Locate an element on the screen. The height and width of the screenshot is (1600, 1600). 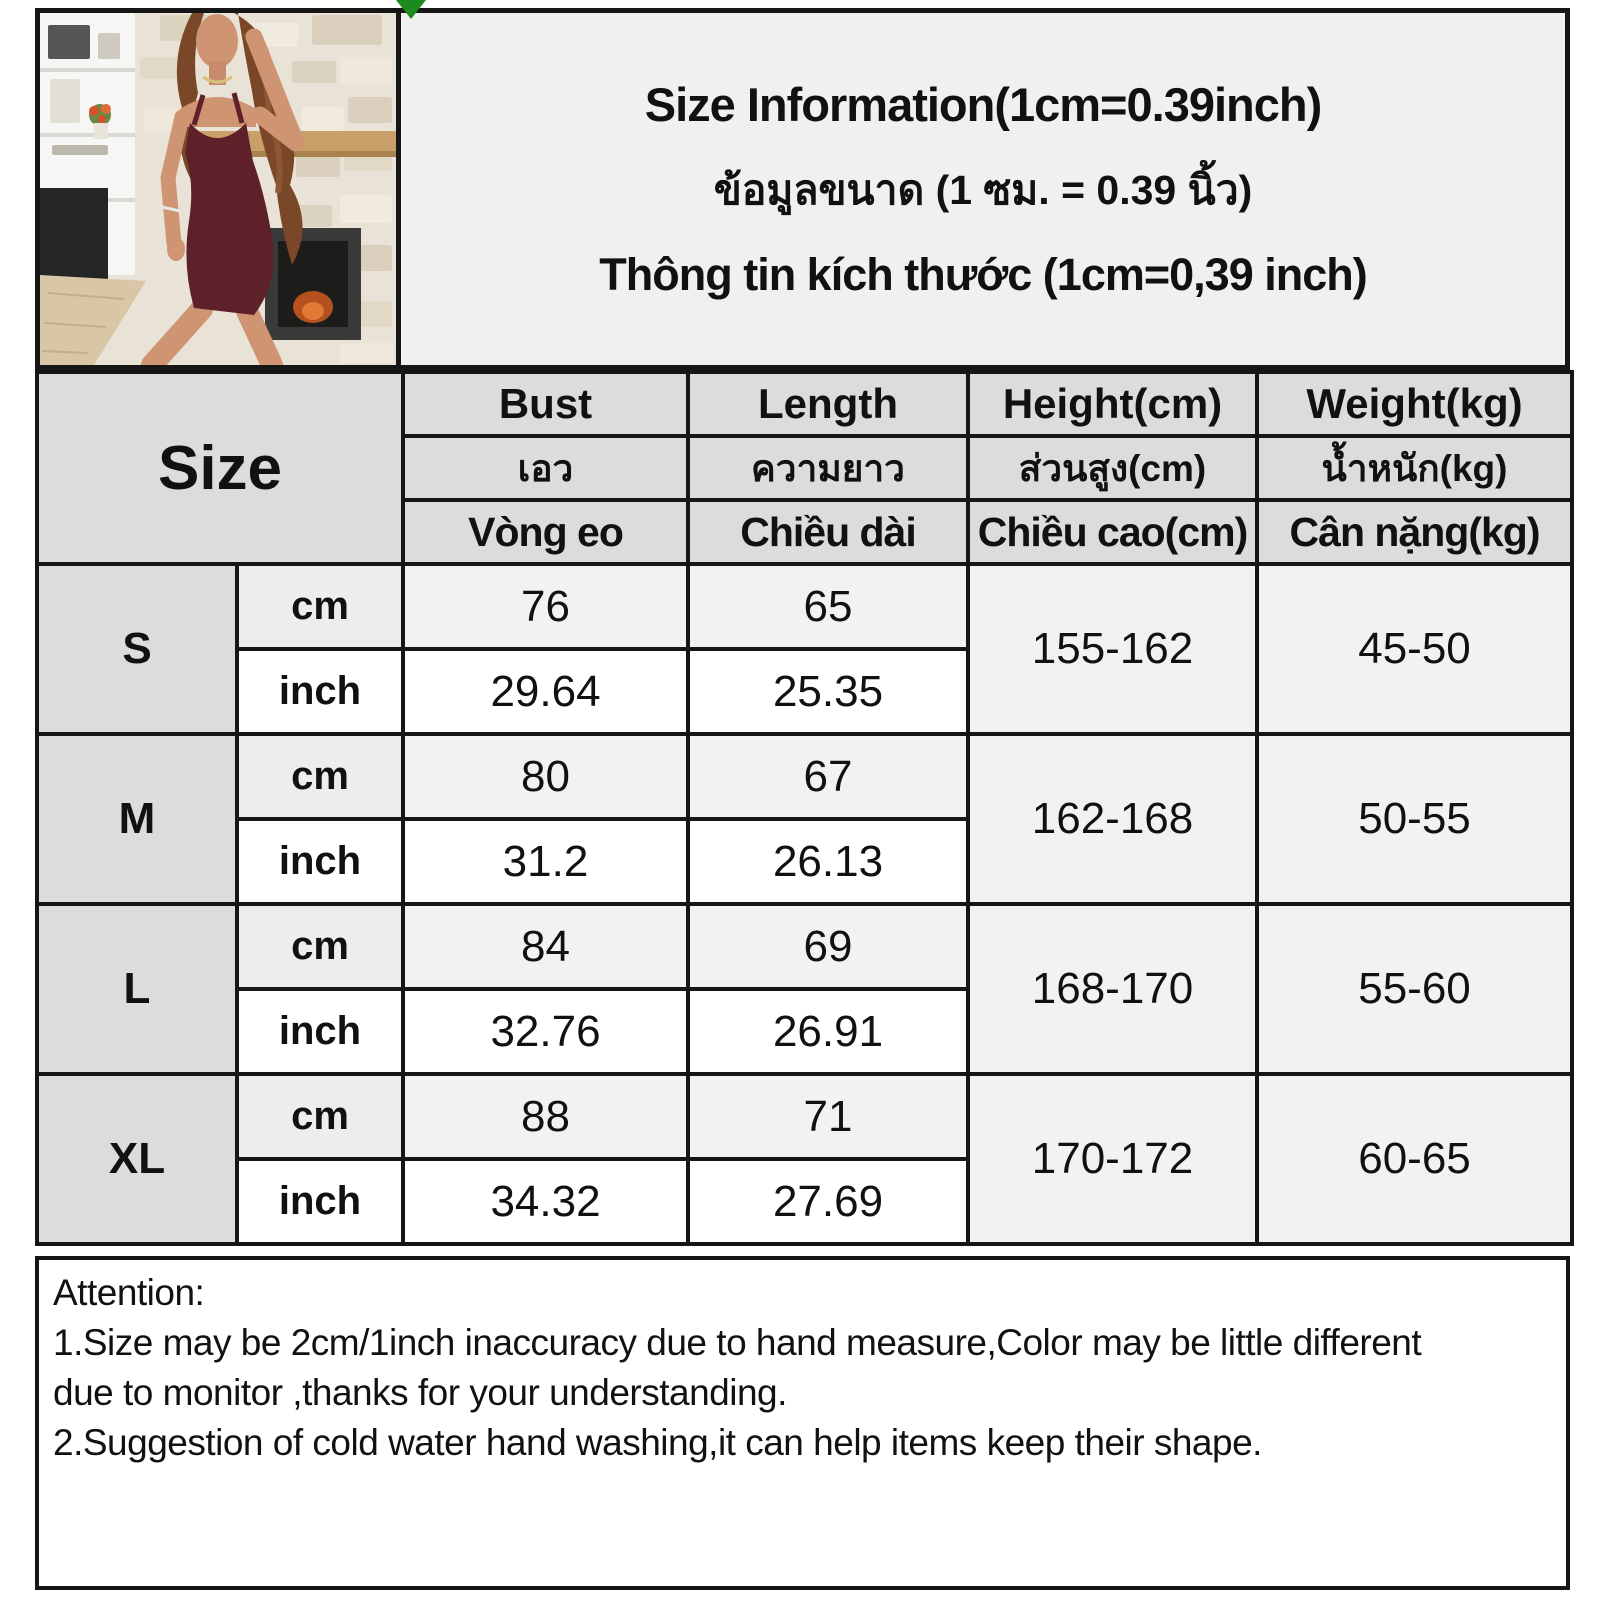
size-corner-header: Size is located at coordinates (220, 468).